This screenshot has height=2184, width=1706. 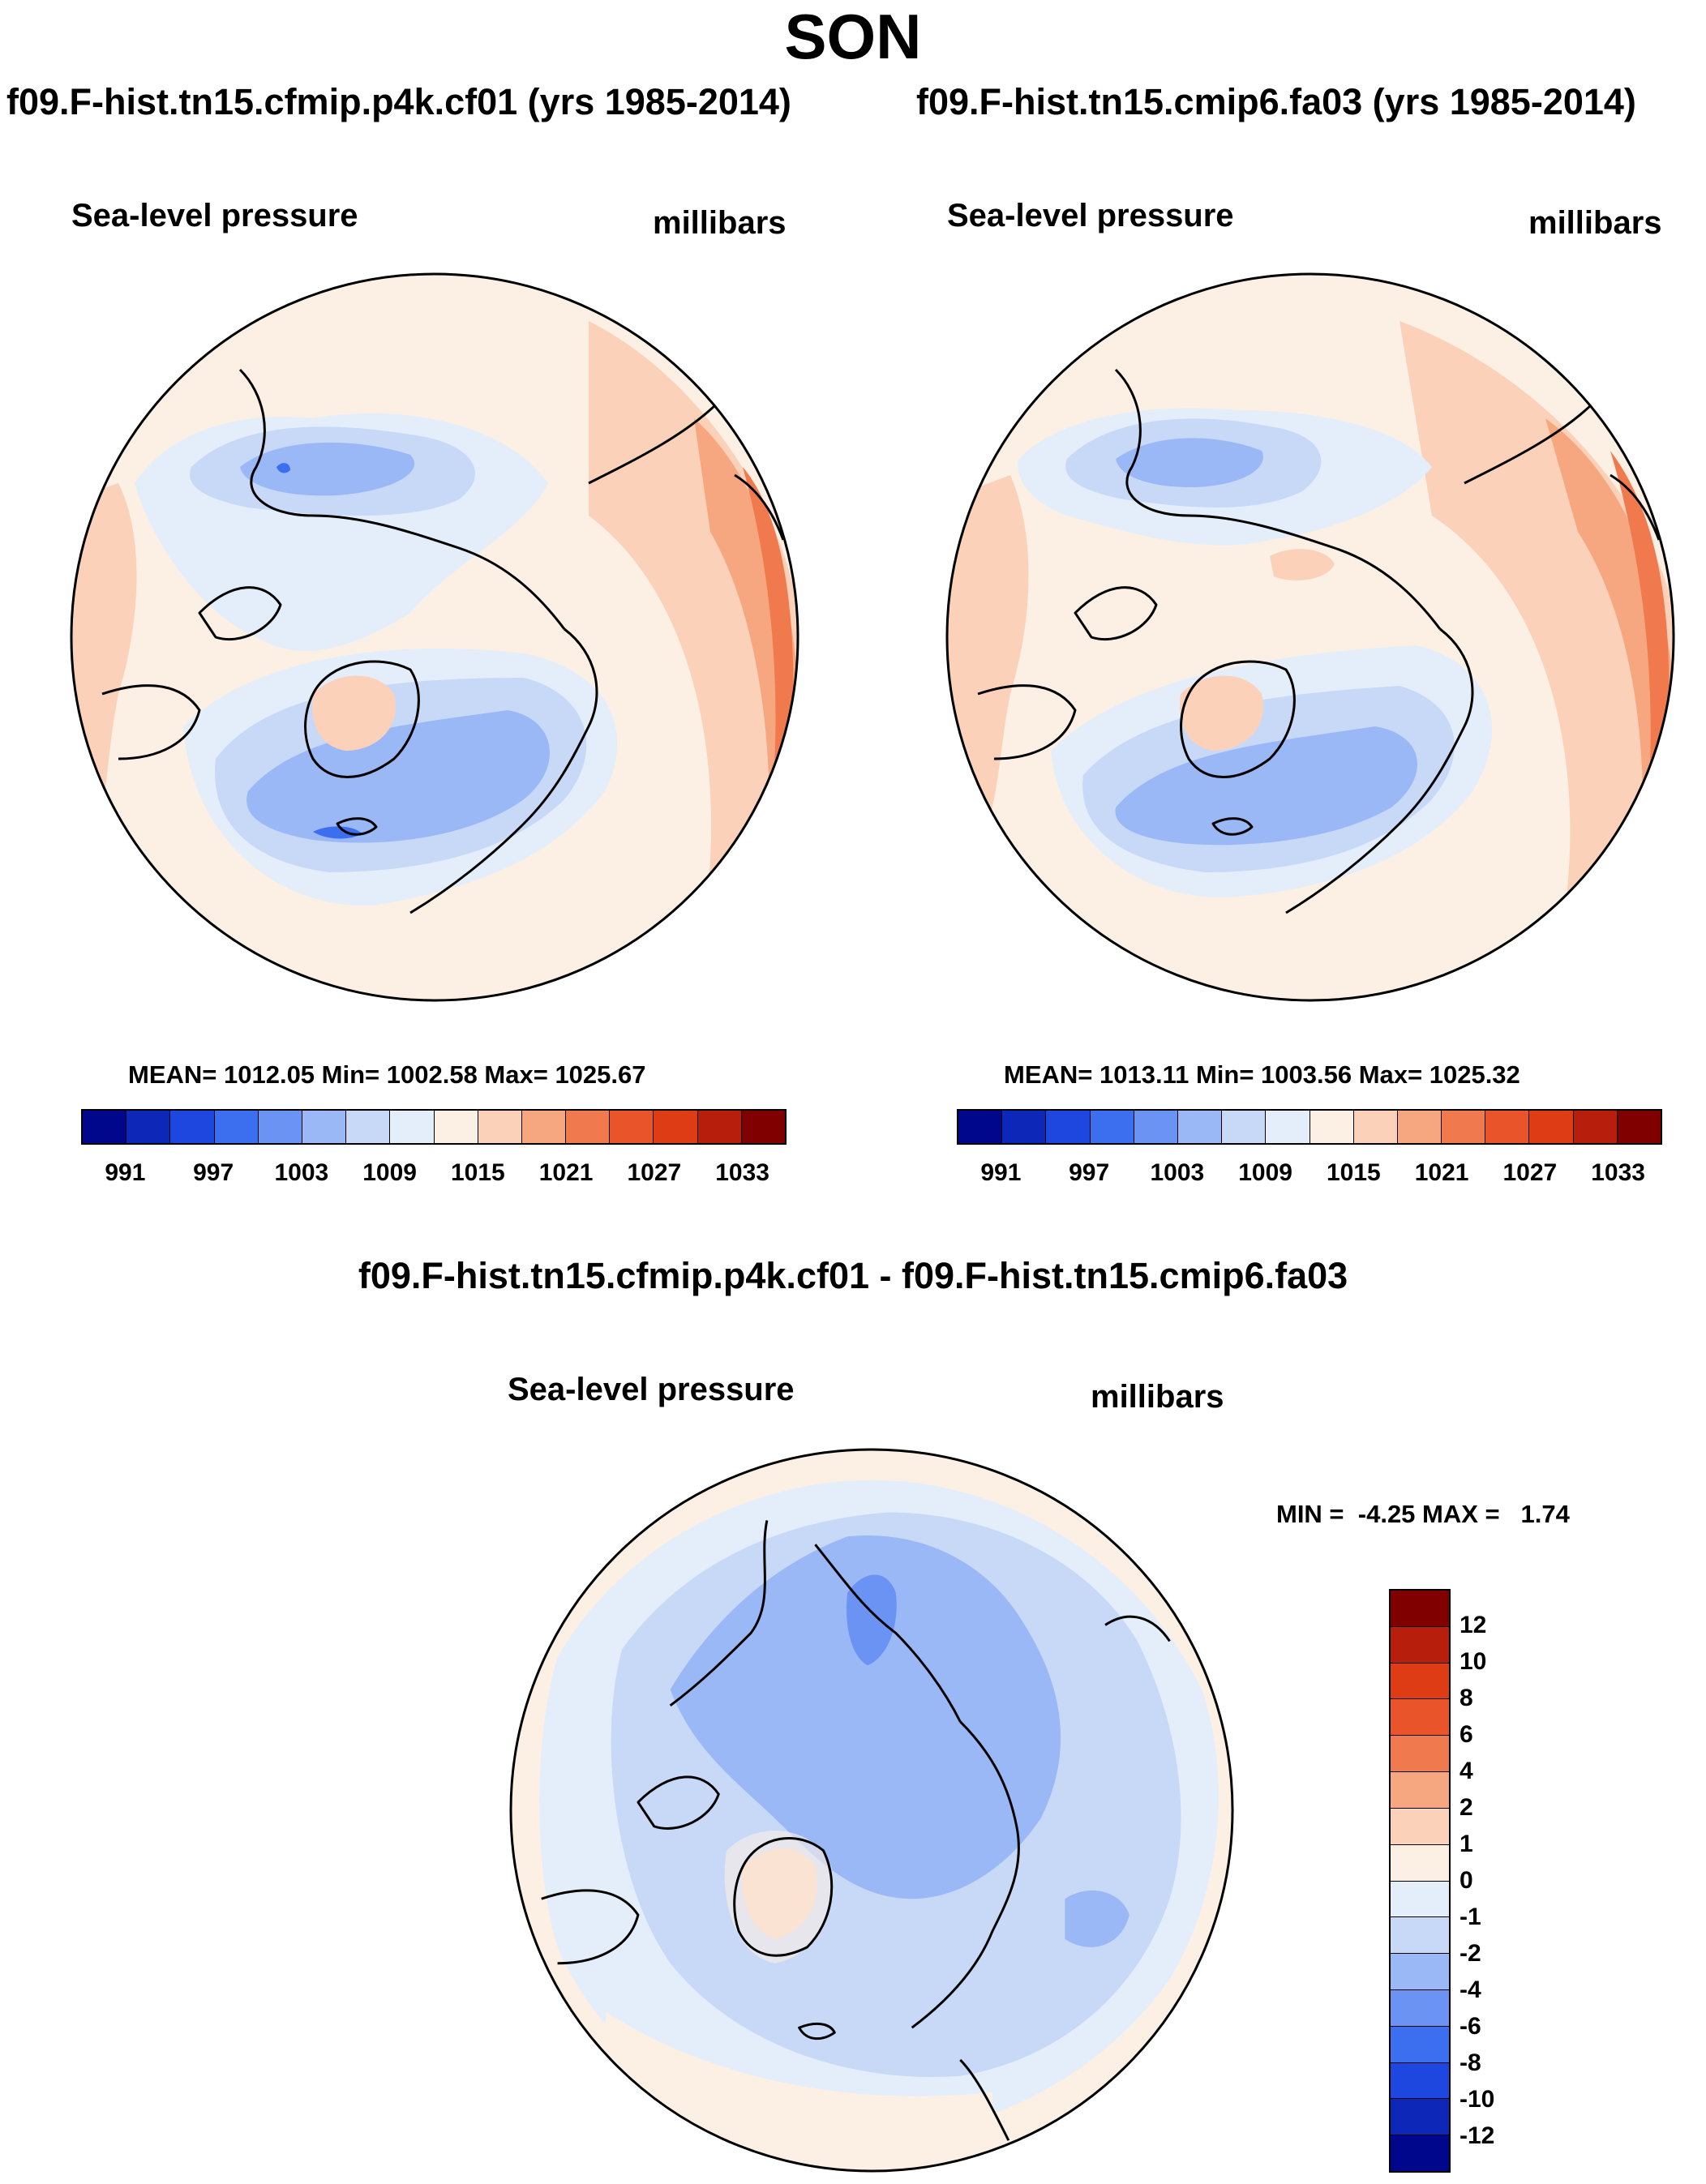 I want to click on colorbar-tick-label: 8, so click(x=1466, y=1698).